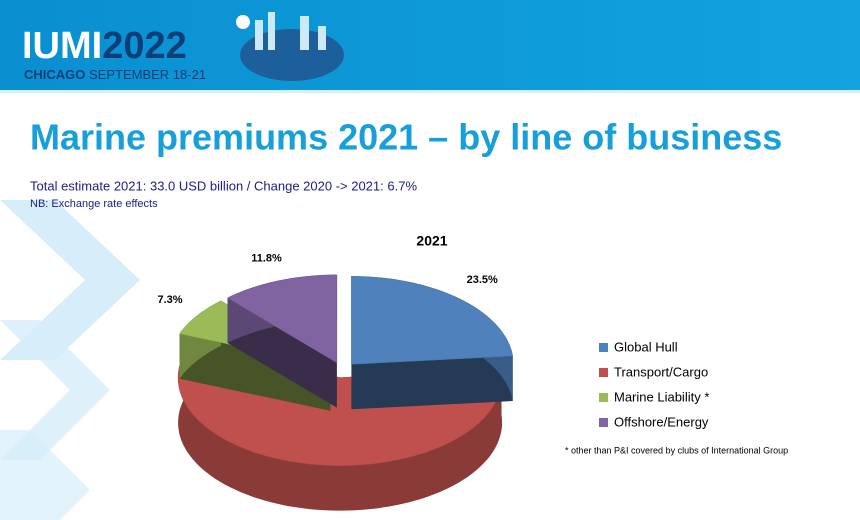 This screenshot has height=520, width=860. What do you see at coordinates (54, 74) in the screenshot?
I see `logo-city: CHICAGO` at bounding box center [54, 74].